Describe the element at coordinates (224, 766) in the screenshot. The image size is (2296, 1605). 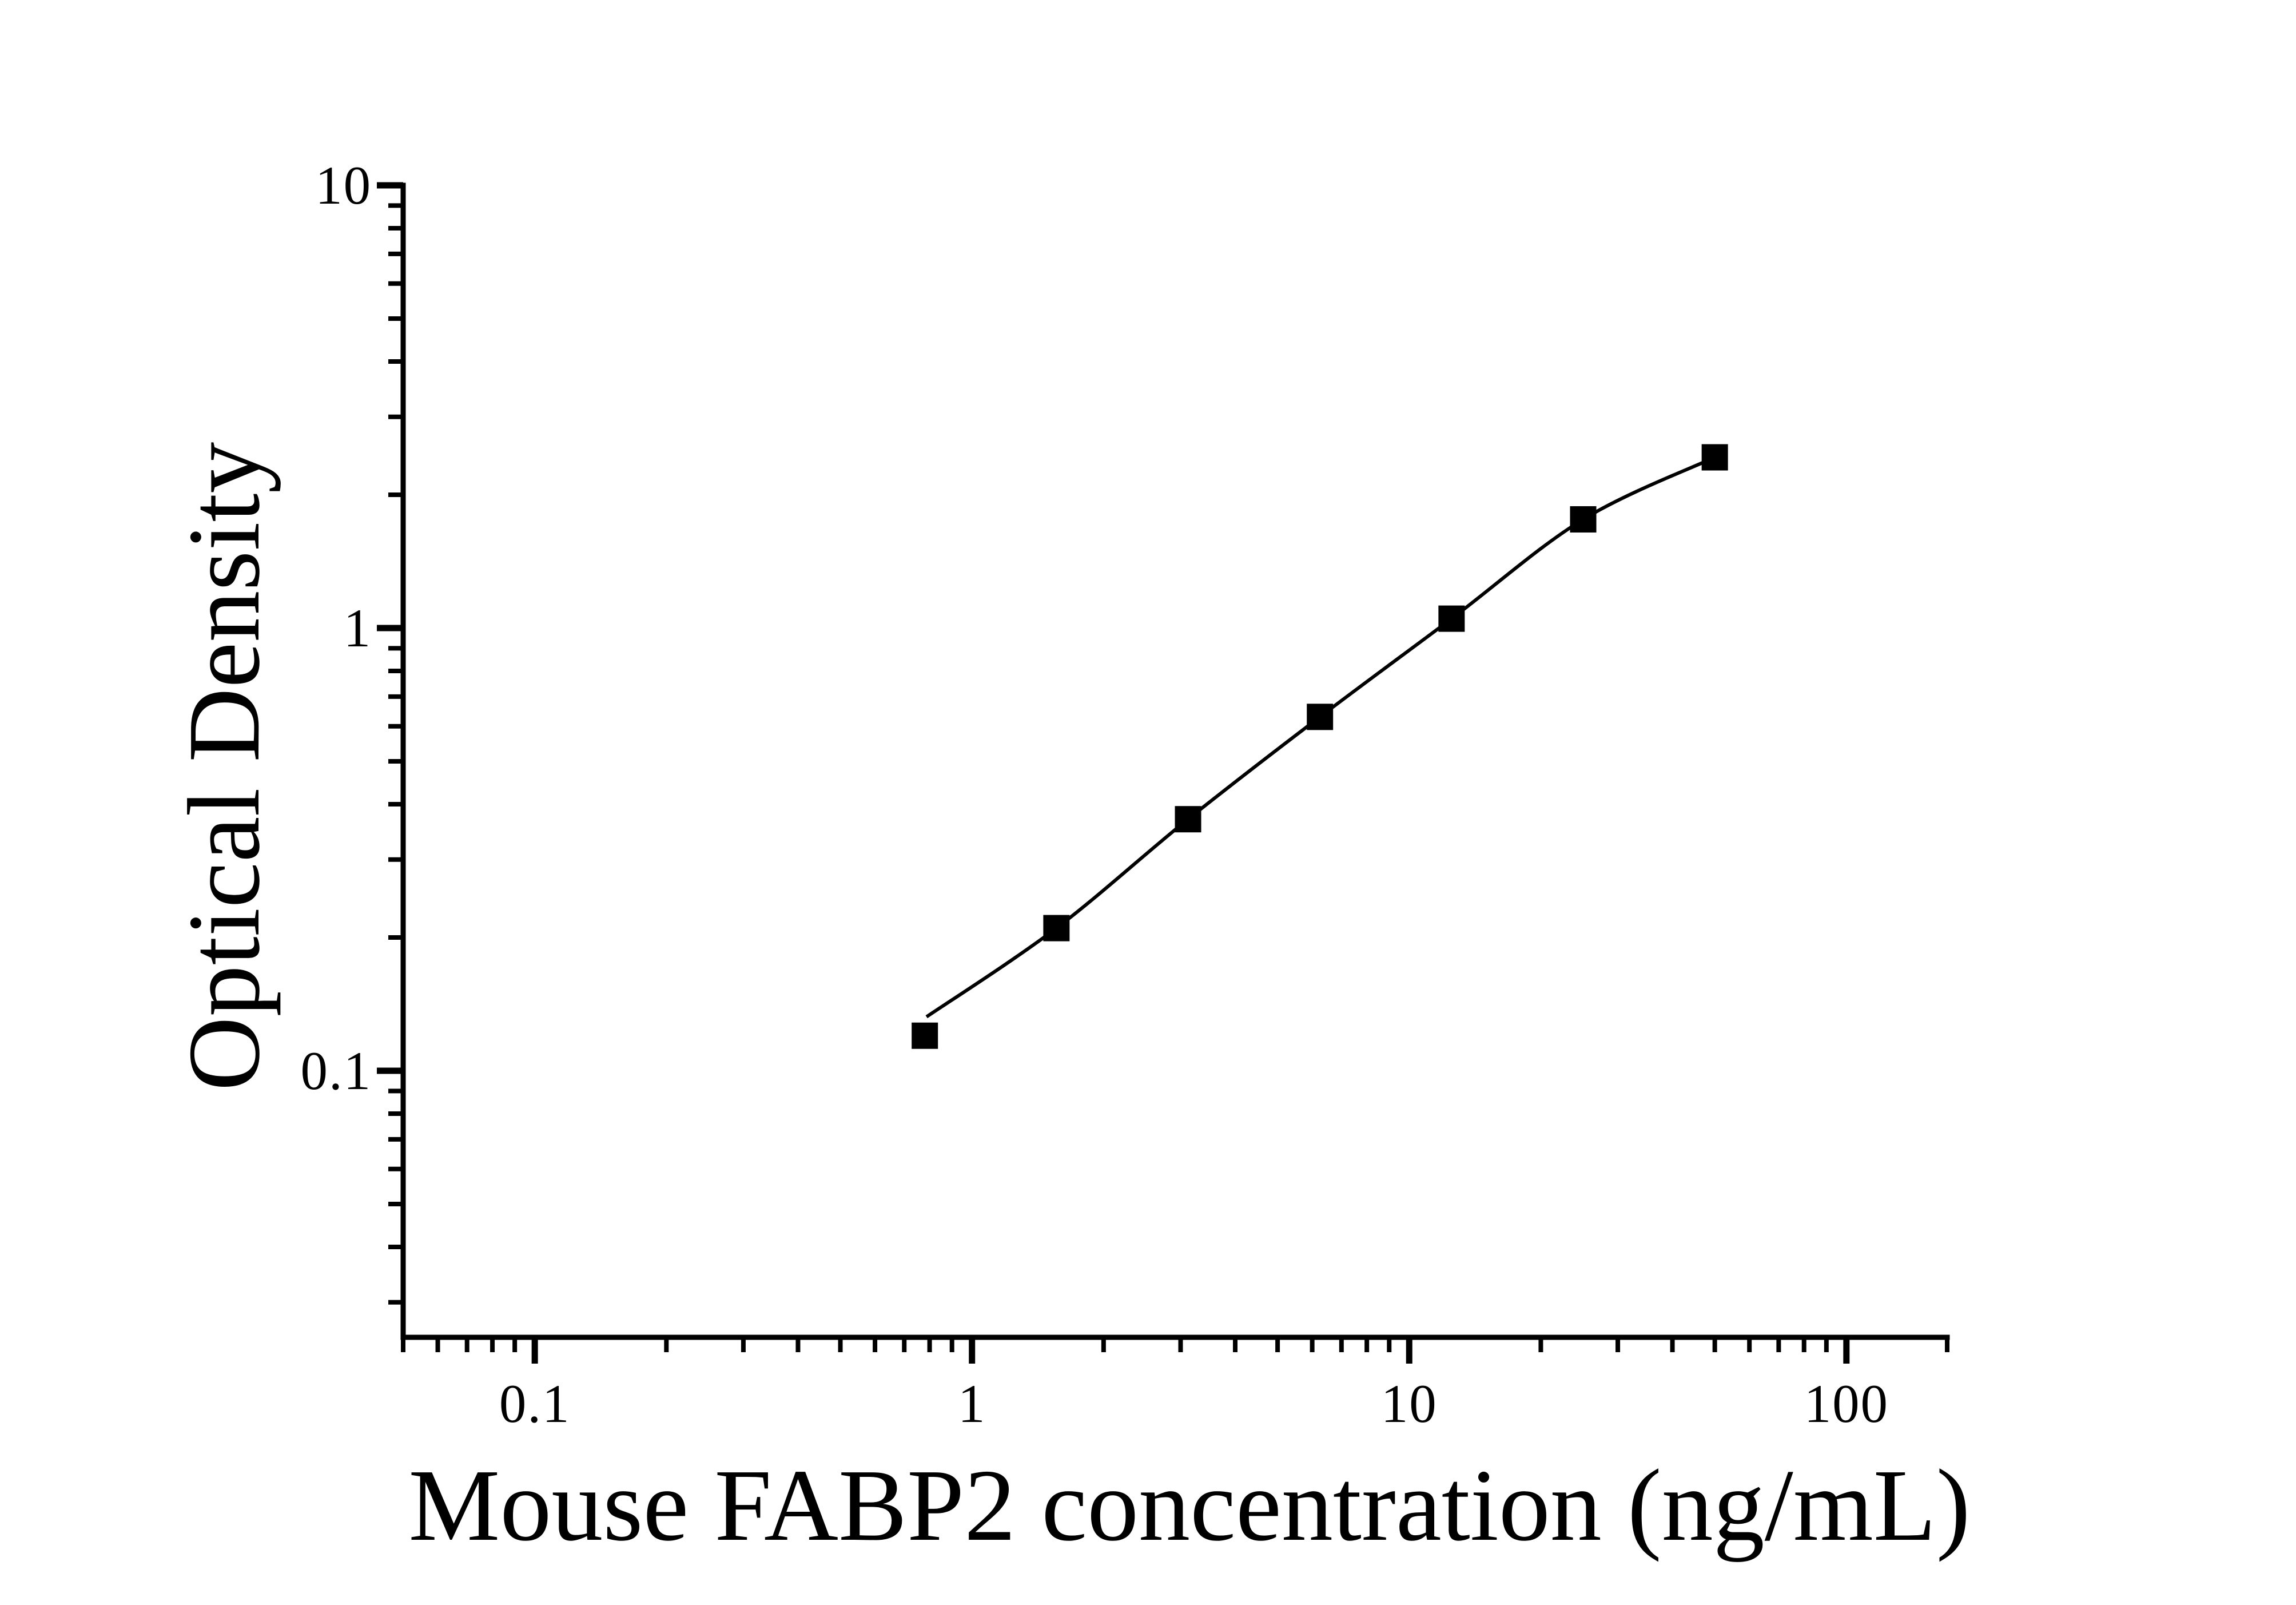
I see `y-axis-title: Optical Density` at that location.